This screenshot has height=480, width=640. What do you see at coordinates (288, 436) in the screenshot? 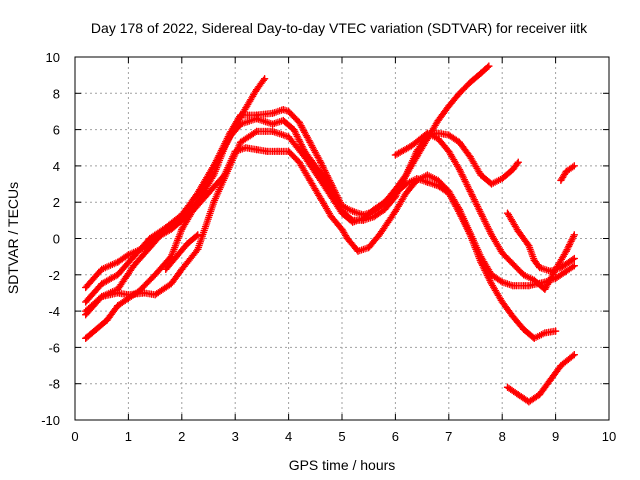
I see `x-tick-label: 4` at bounding box center [288, 436].